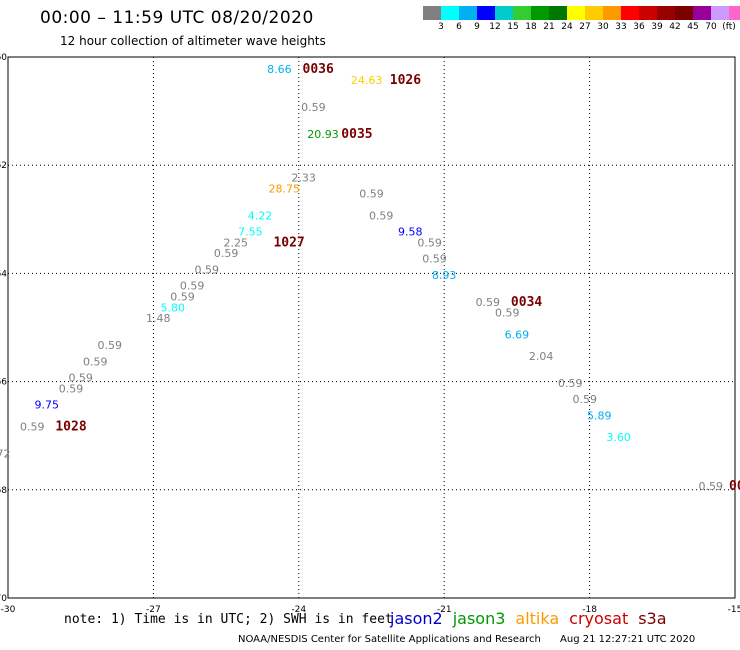 The height and width of the screenshot is (650, 740). What do you see at coordinates (288, 242) in the screenshot?
I see `pass-time-label: 1027` at bounding box center [288, 242].